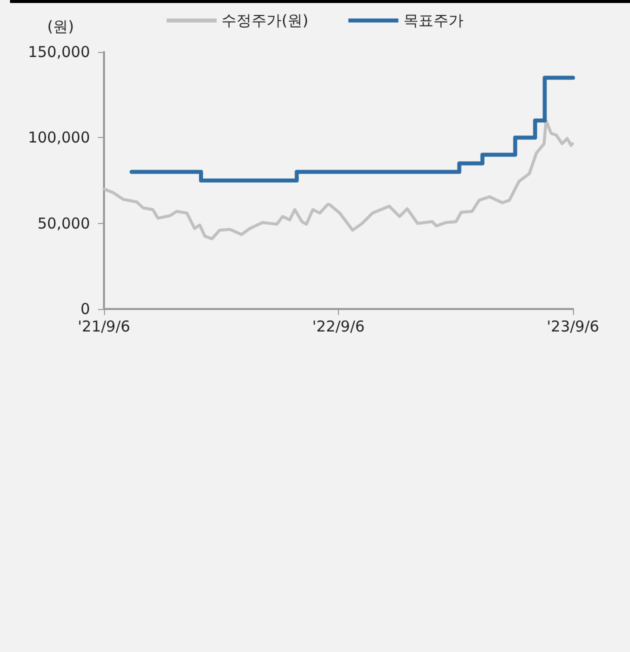 This screenshot has width=630, height=652. Describe the element at coordinates (64, 223) in the screenshot. I see `y-tick-label: 50,000` at that location.